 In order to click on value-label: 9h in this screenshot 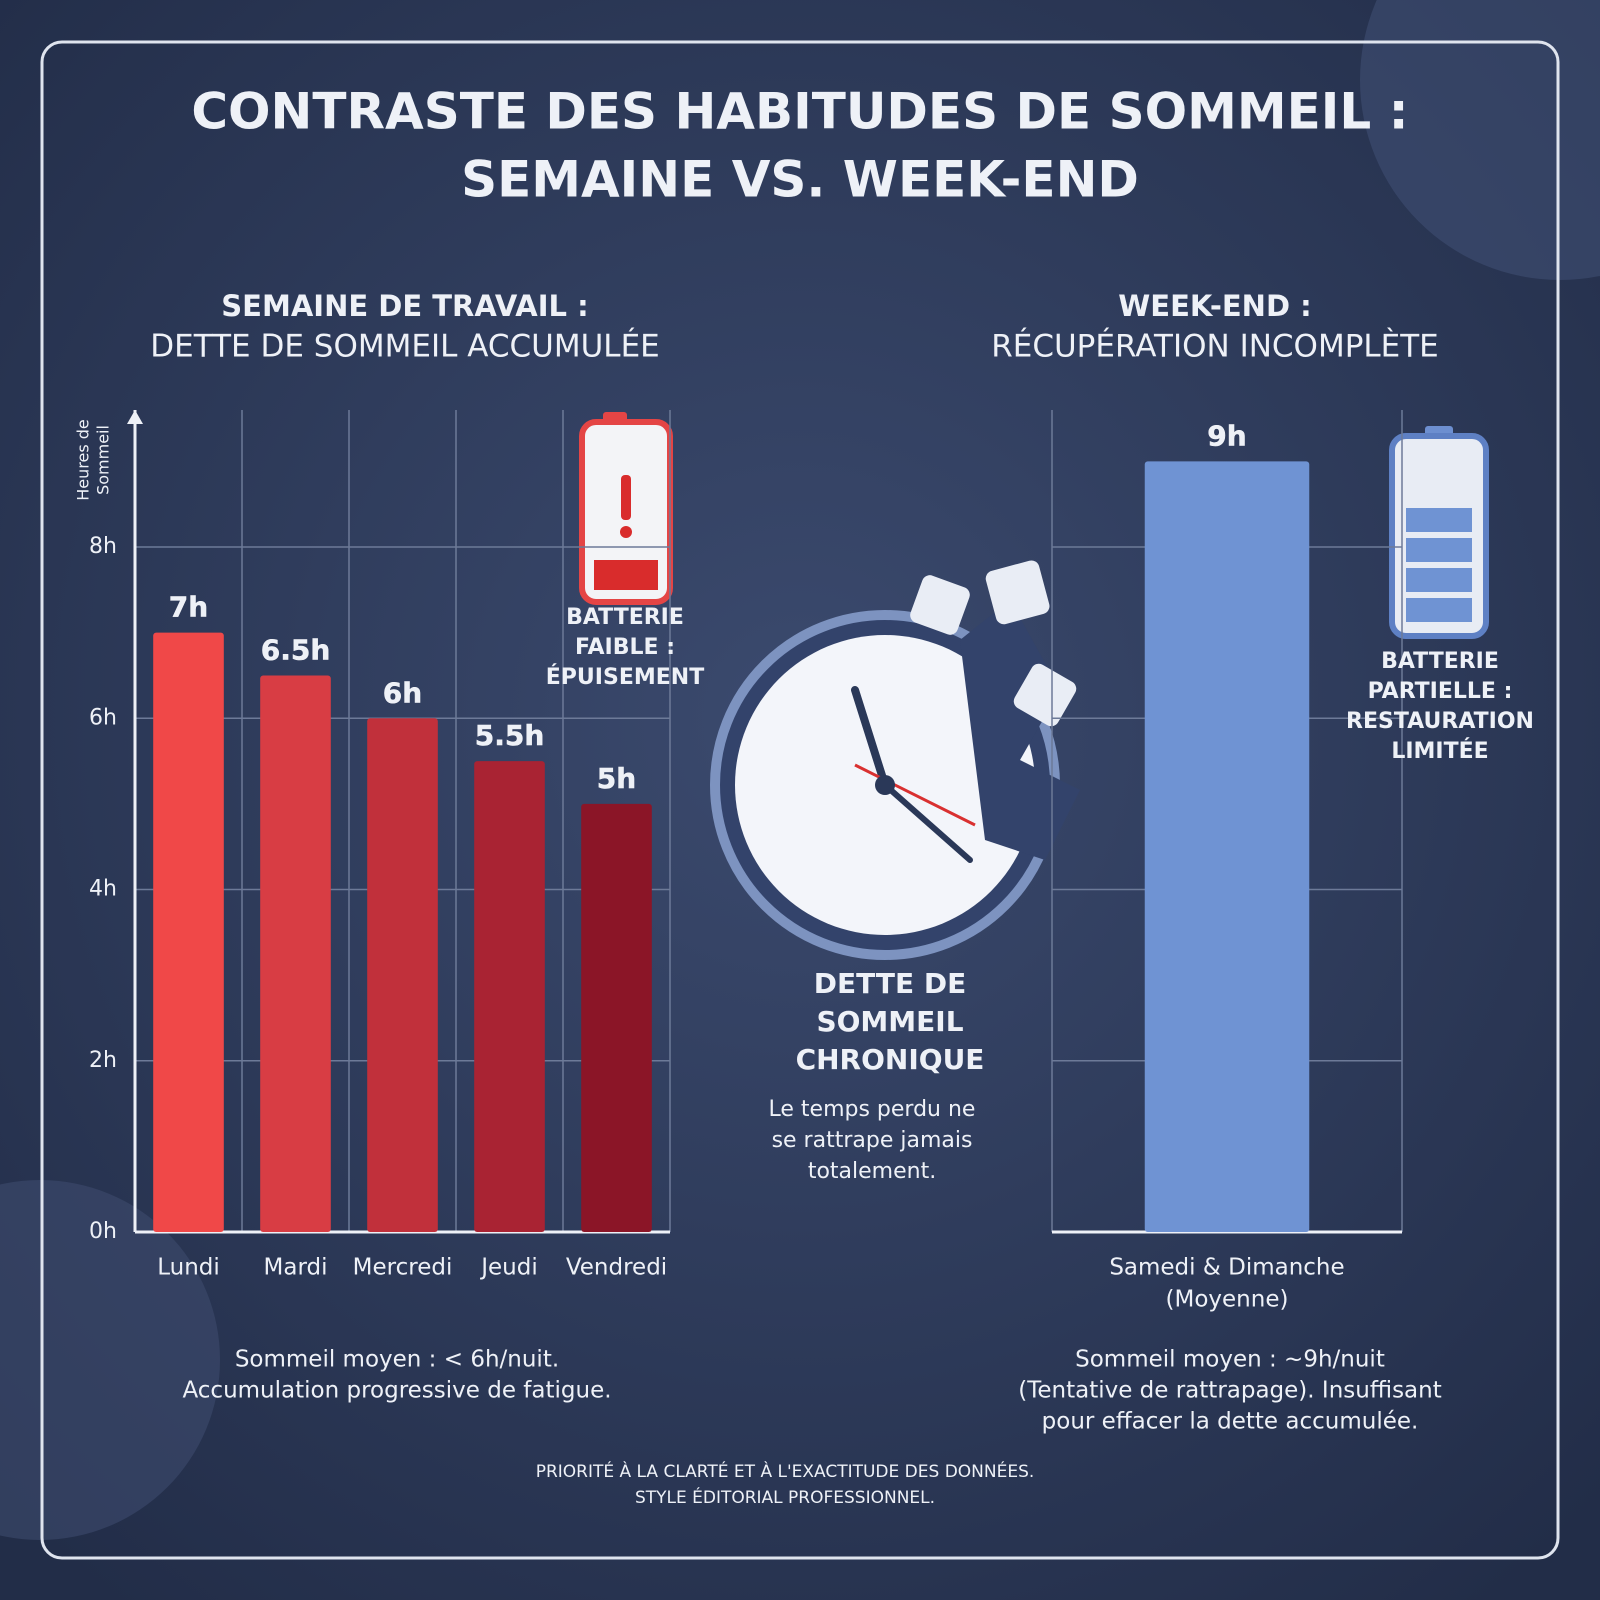, I will do `click(1226, 435)`.